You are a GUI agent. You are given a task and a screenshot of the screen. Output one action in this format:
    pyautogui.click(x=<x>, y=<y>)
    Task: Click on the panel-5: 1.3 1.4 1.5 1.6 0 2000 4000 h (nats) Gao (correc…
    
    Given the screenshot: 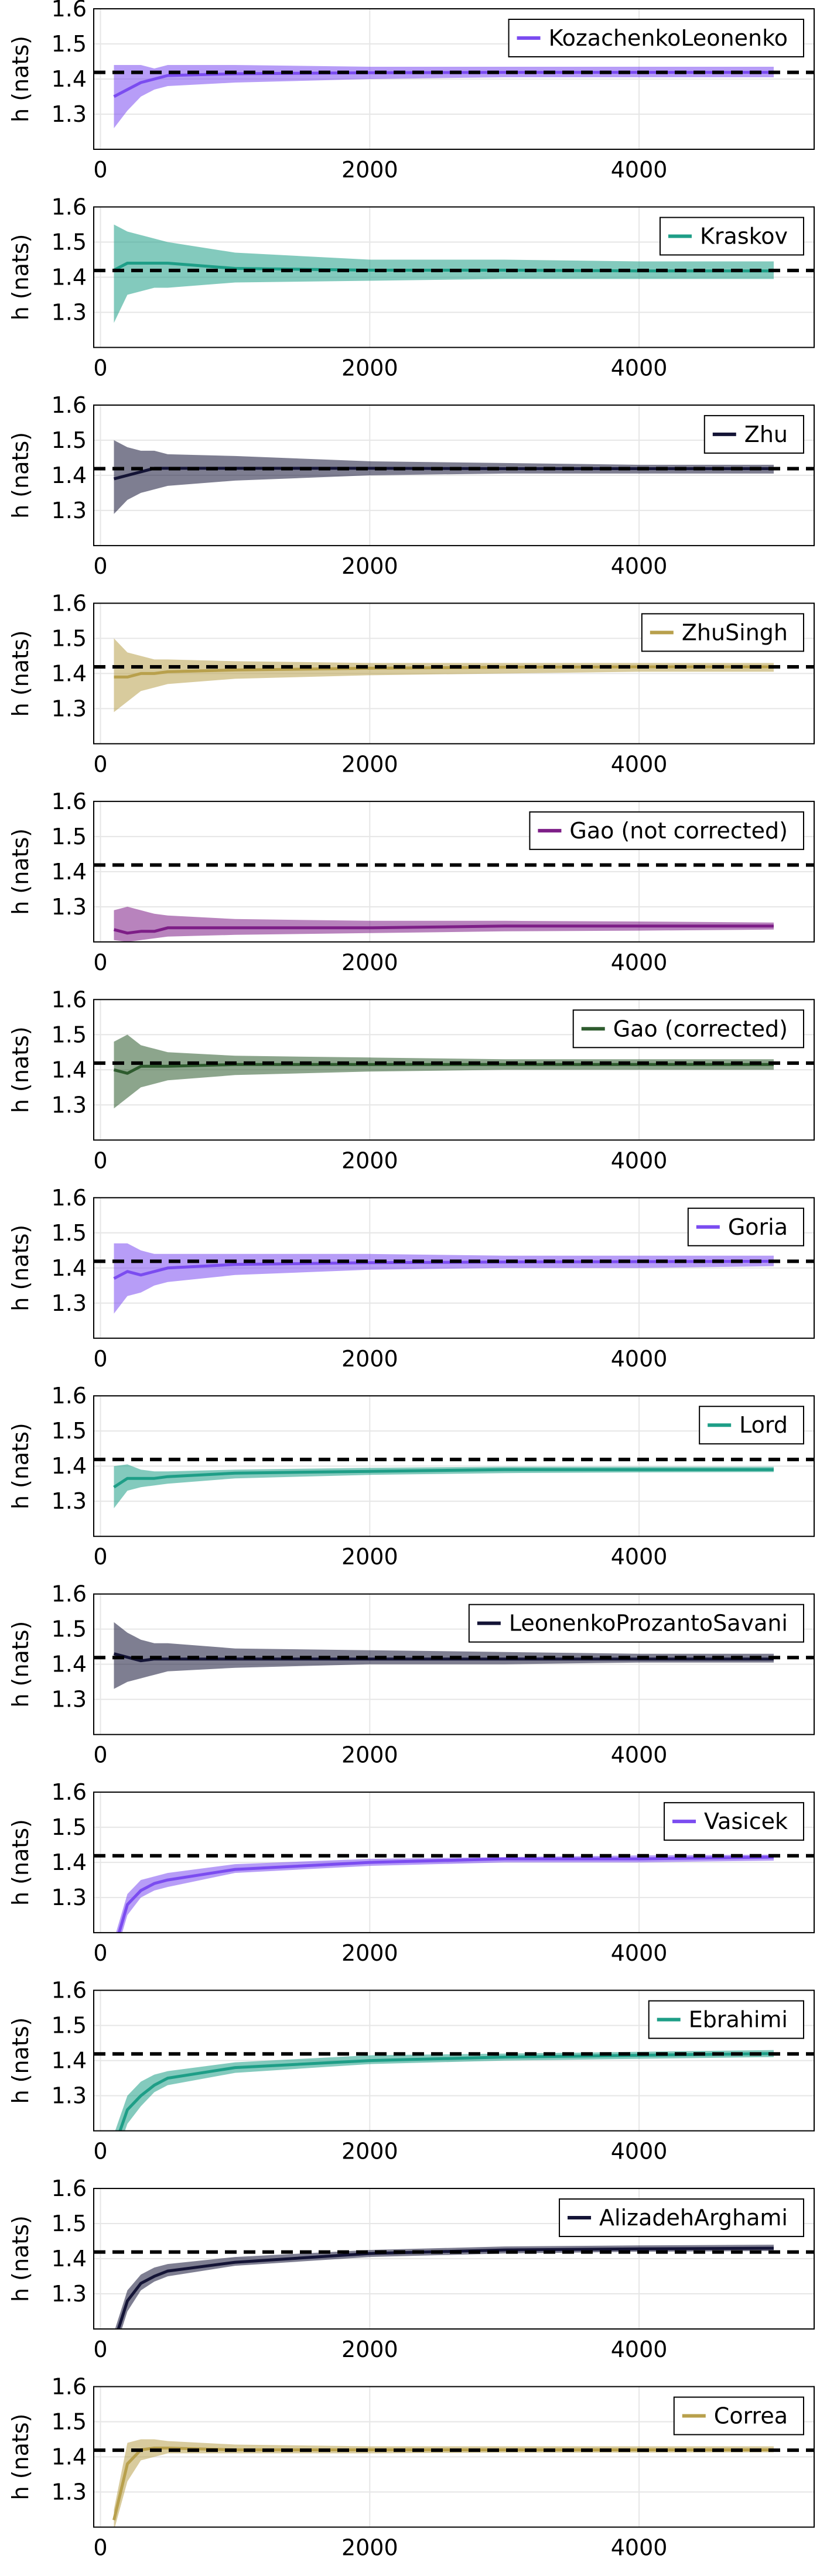 What is the action you would take?
    pyautogui.click(x=411, y=1079)
    